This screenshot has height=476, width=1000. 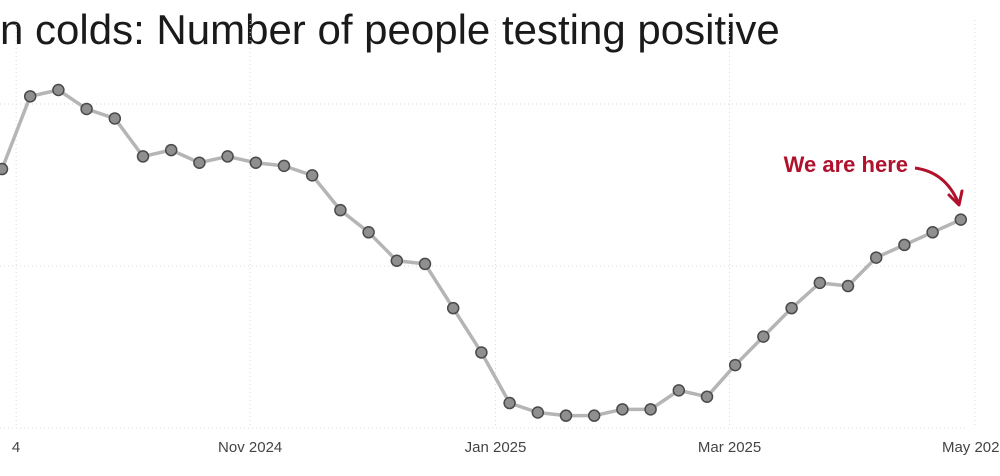 I want to click on x-tick-label: Nov 2024, so click(x=250, y=447).